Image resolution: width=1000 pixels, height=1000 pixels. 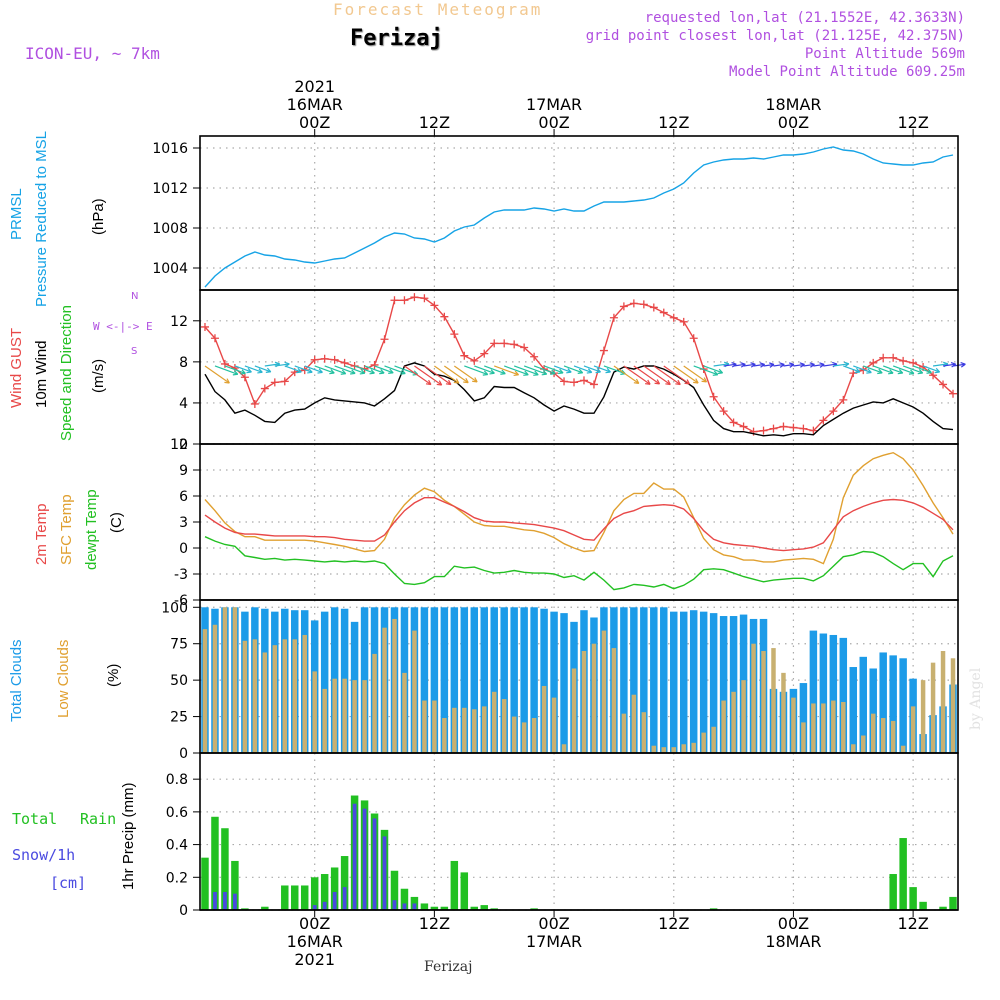 I want to click on label-cm: [cm], so click(x=68, y=883).